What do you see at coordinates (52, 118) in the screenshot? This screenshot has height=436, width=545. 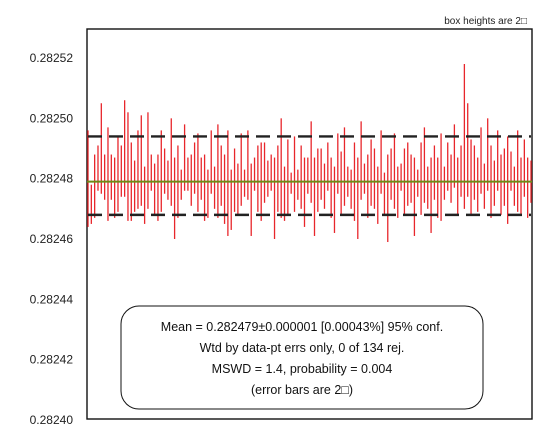 I see `y-tick-label: 0.28250` at bounding box center [52, 118].